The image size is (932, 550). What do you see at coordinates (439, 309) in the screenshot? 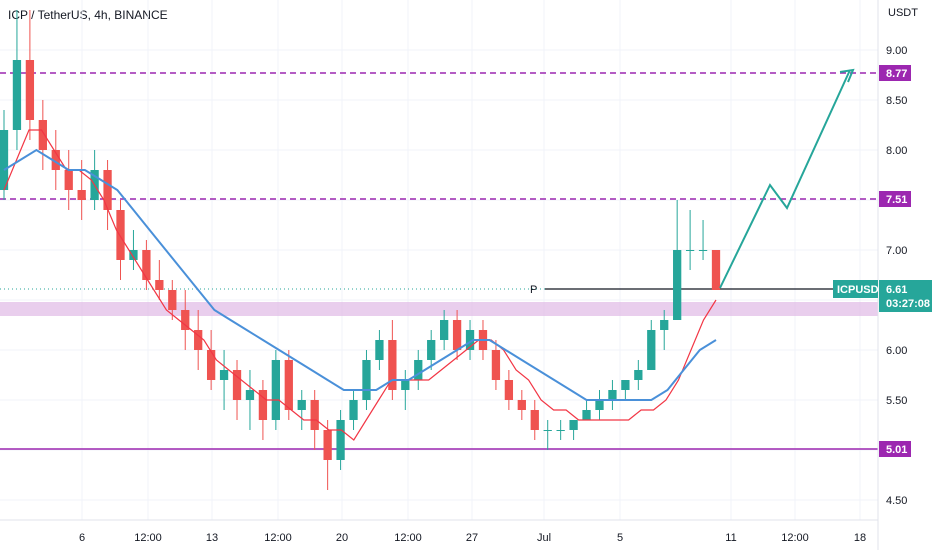
I see `support-zone` at bounding box center [439, 309].